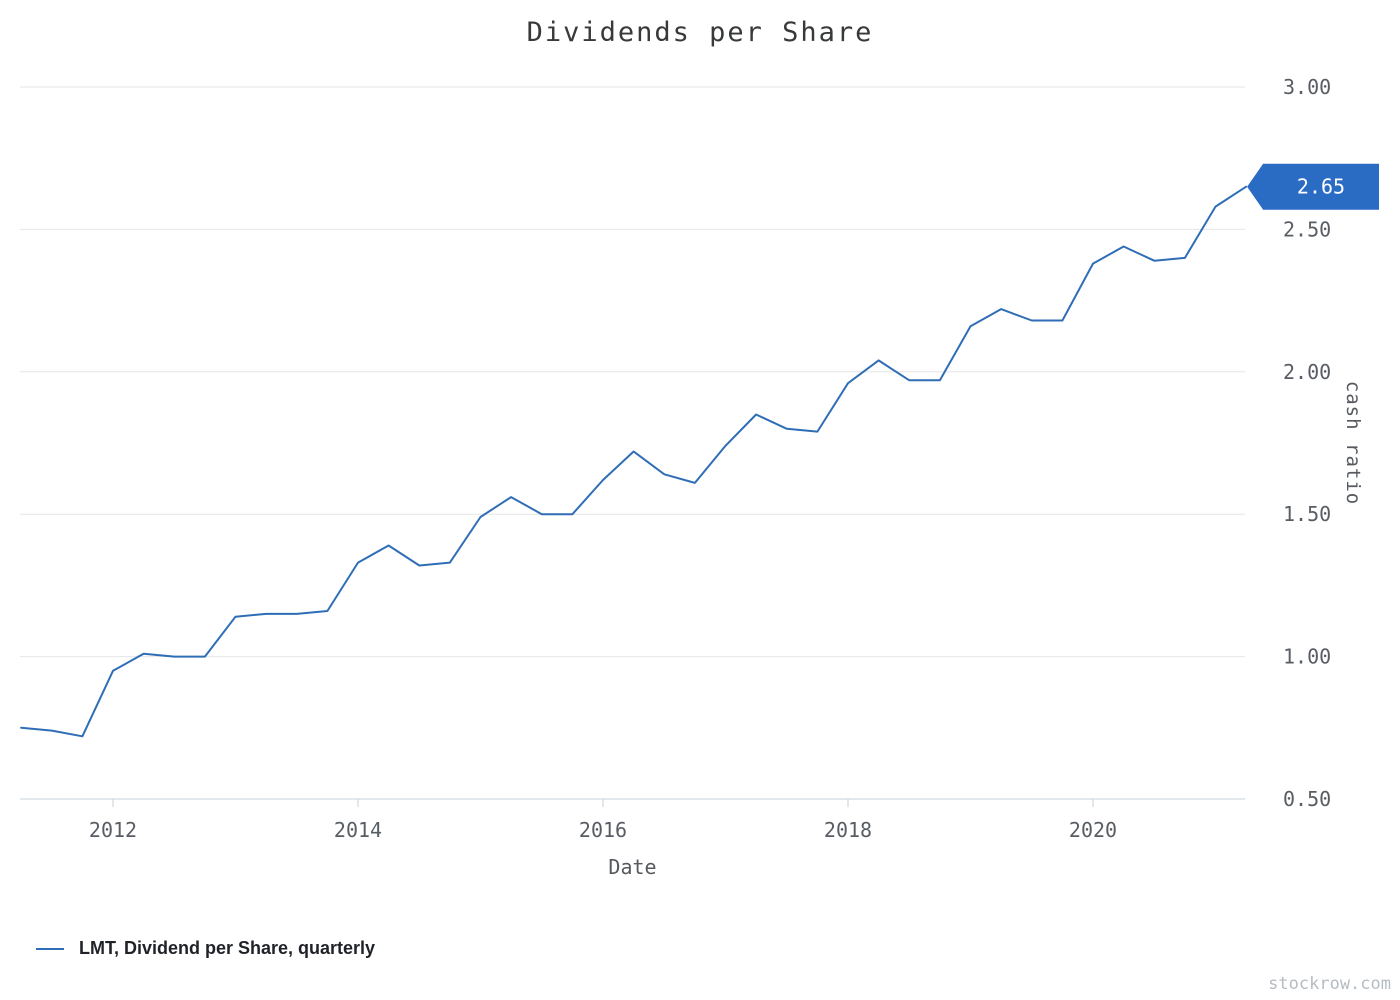  I want to click on x-tick-label: 2014, so click(358, 830).